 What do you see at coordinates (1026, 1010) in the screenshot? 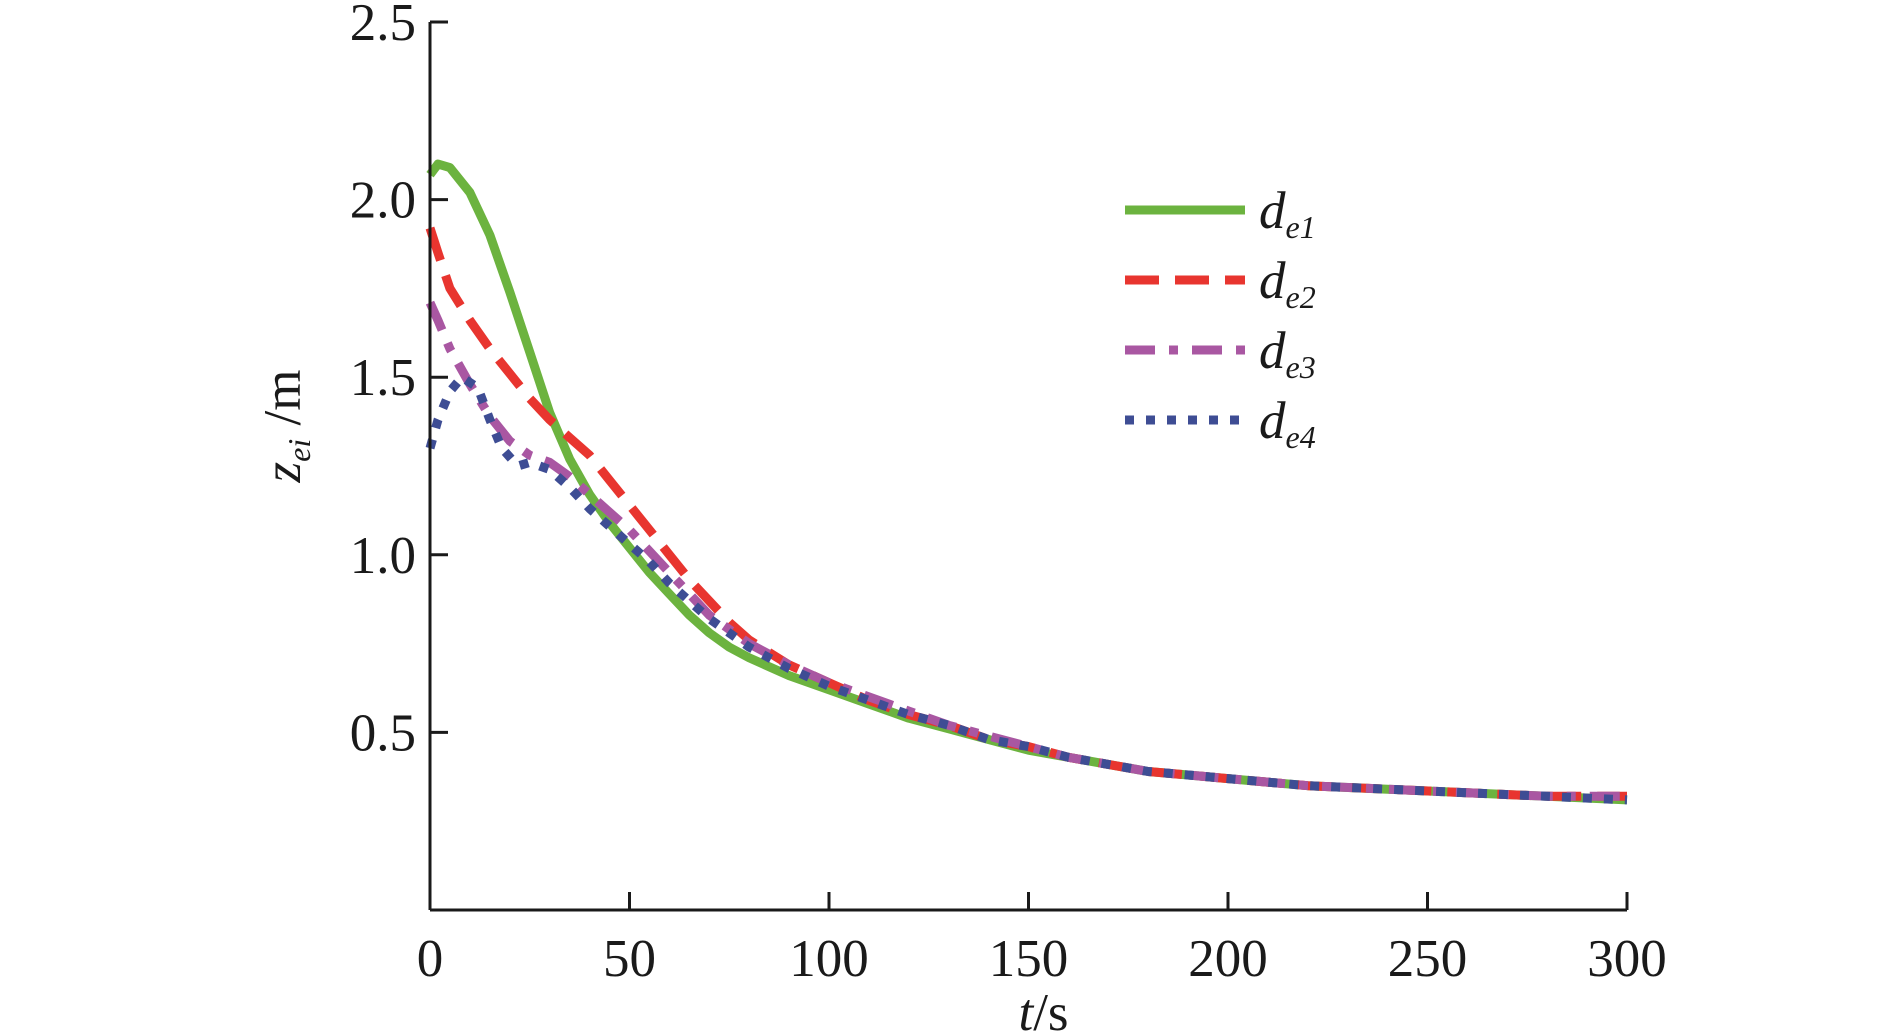
I see `x-axis-label-var: t` at bounding box center [1026, 1010].